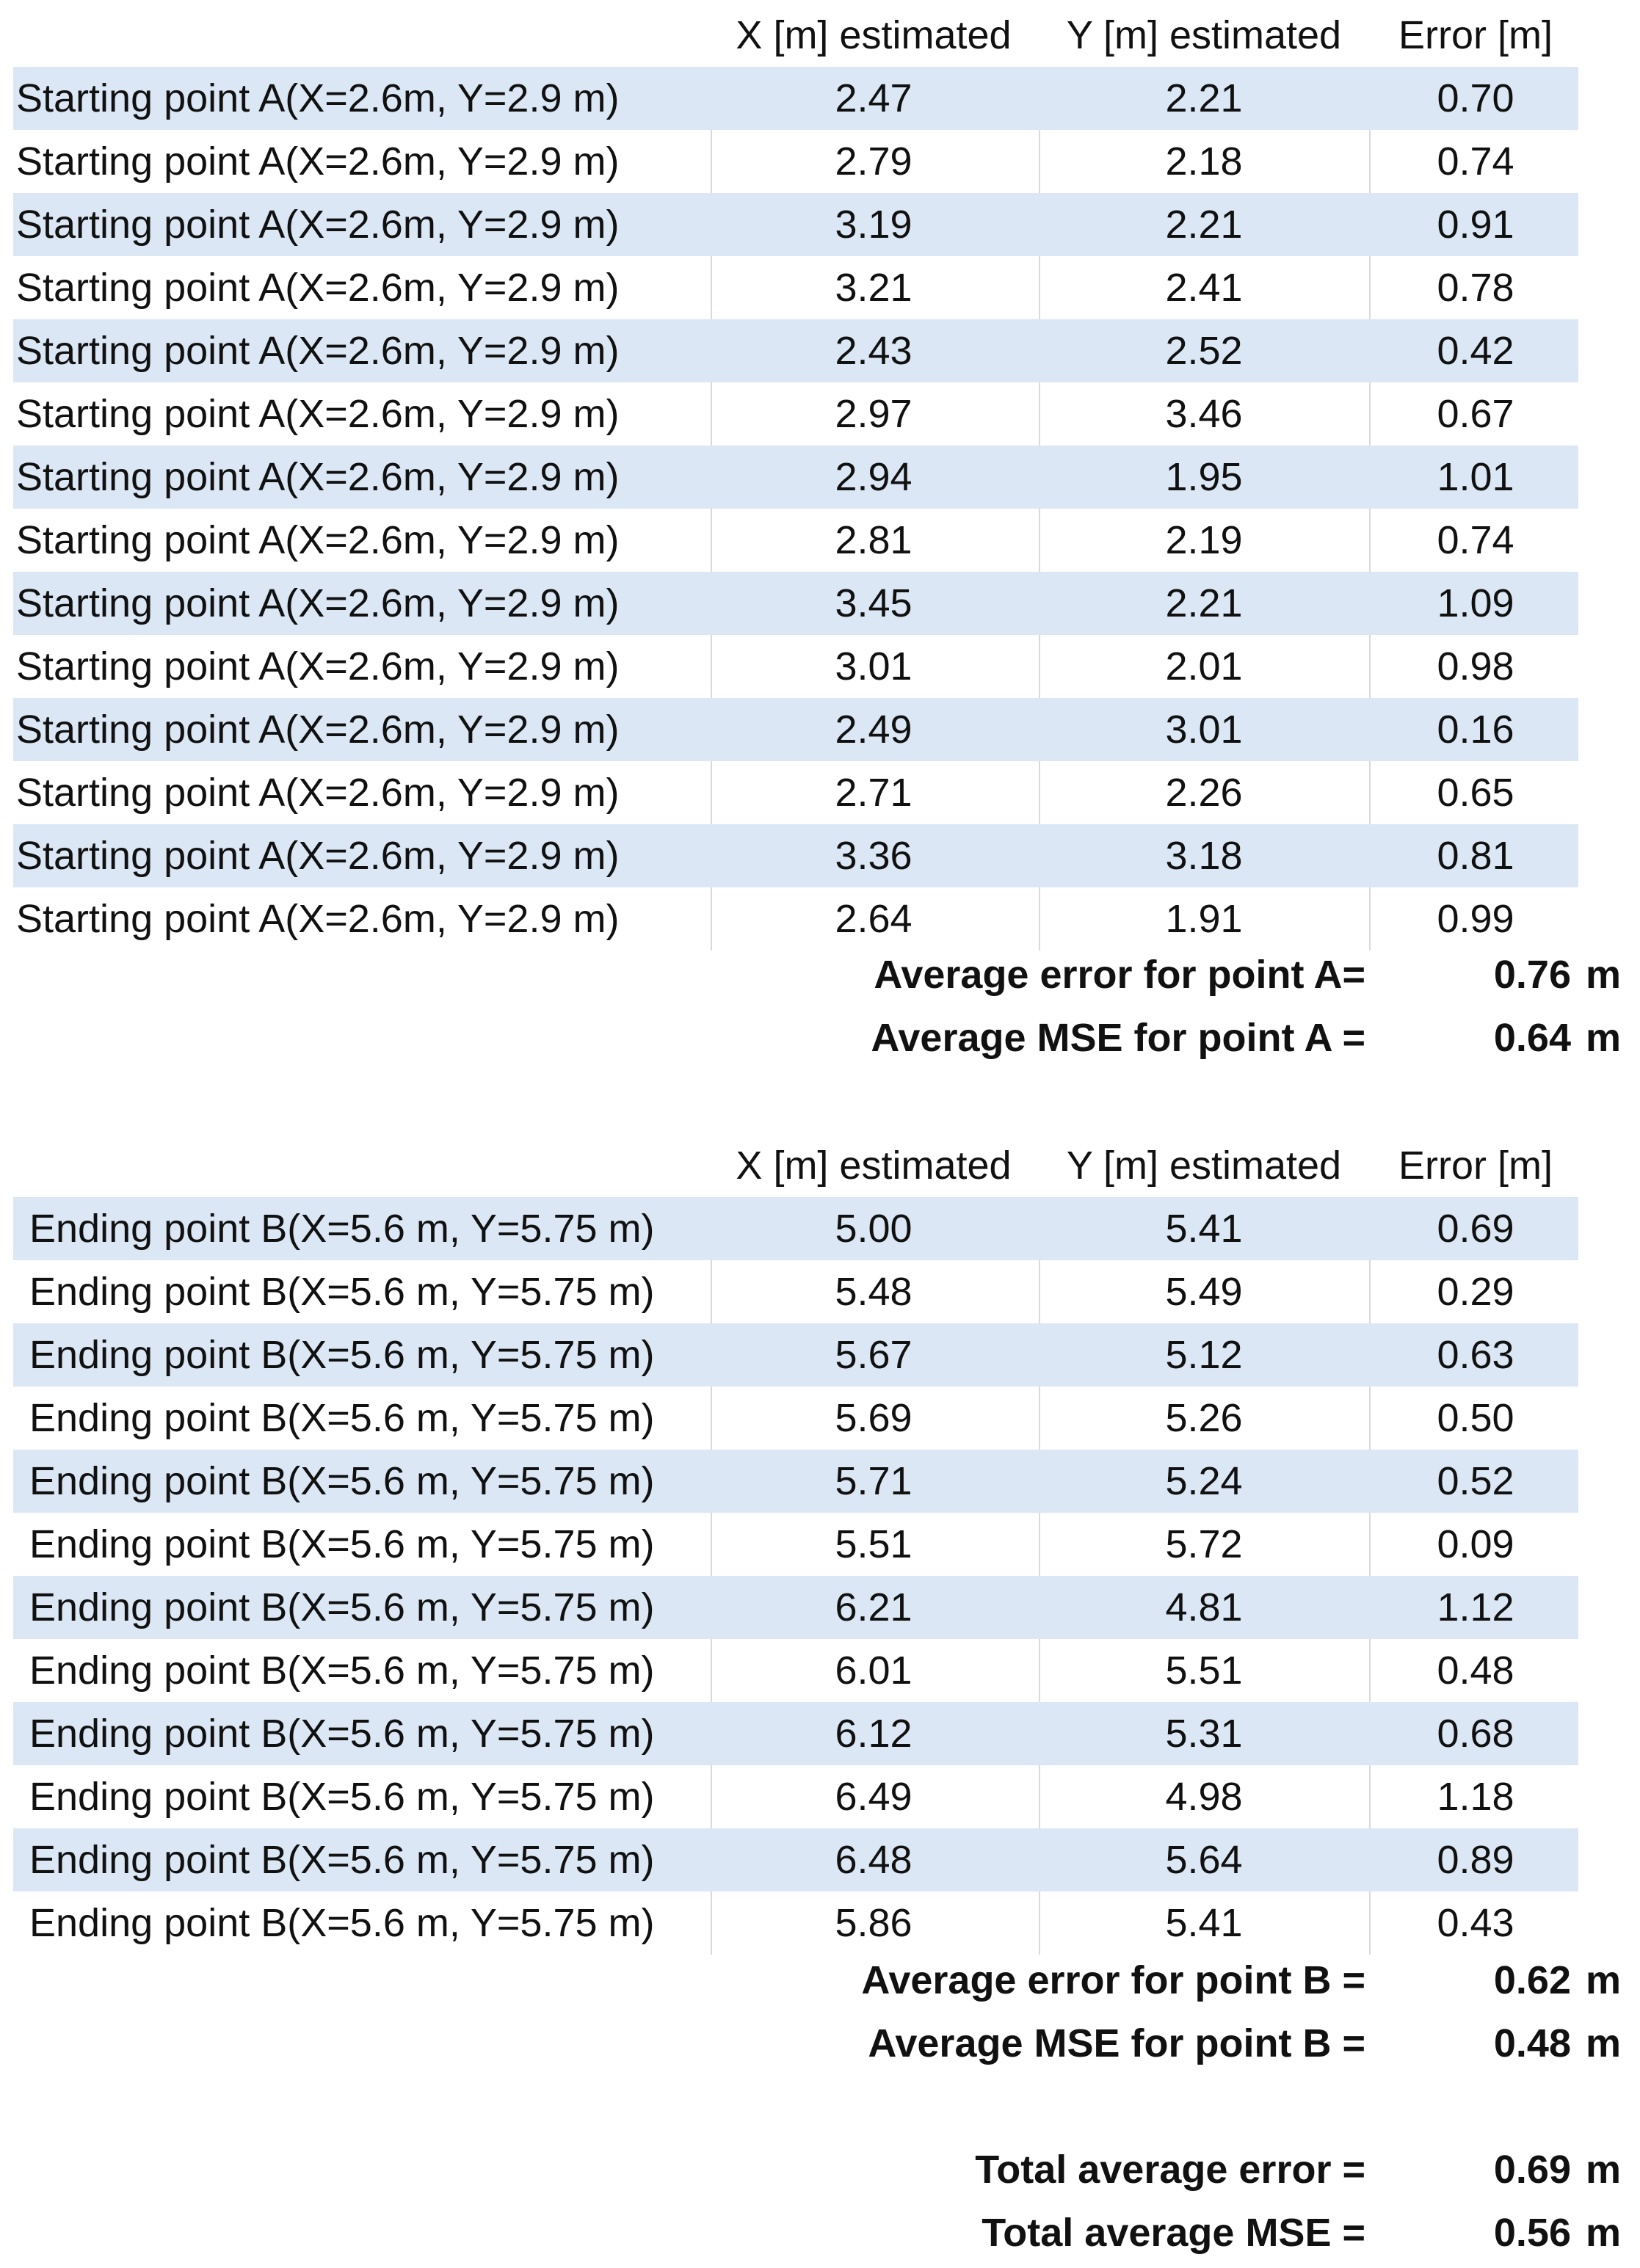  I want to click on error-value: 0.69, so click(1475, 1229).